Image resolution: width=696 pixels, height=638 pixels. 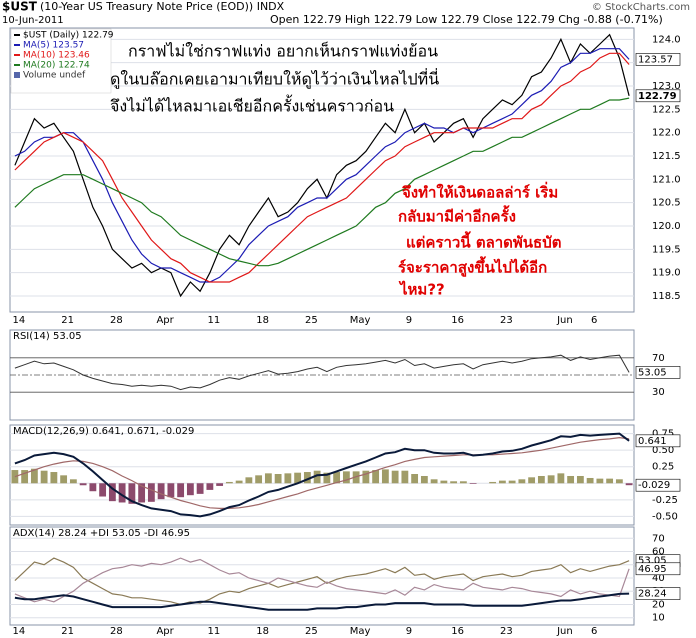 I want to click on y-tick-label: 119.0, so click(x=666, y=273).